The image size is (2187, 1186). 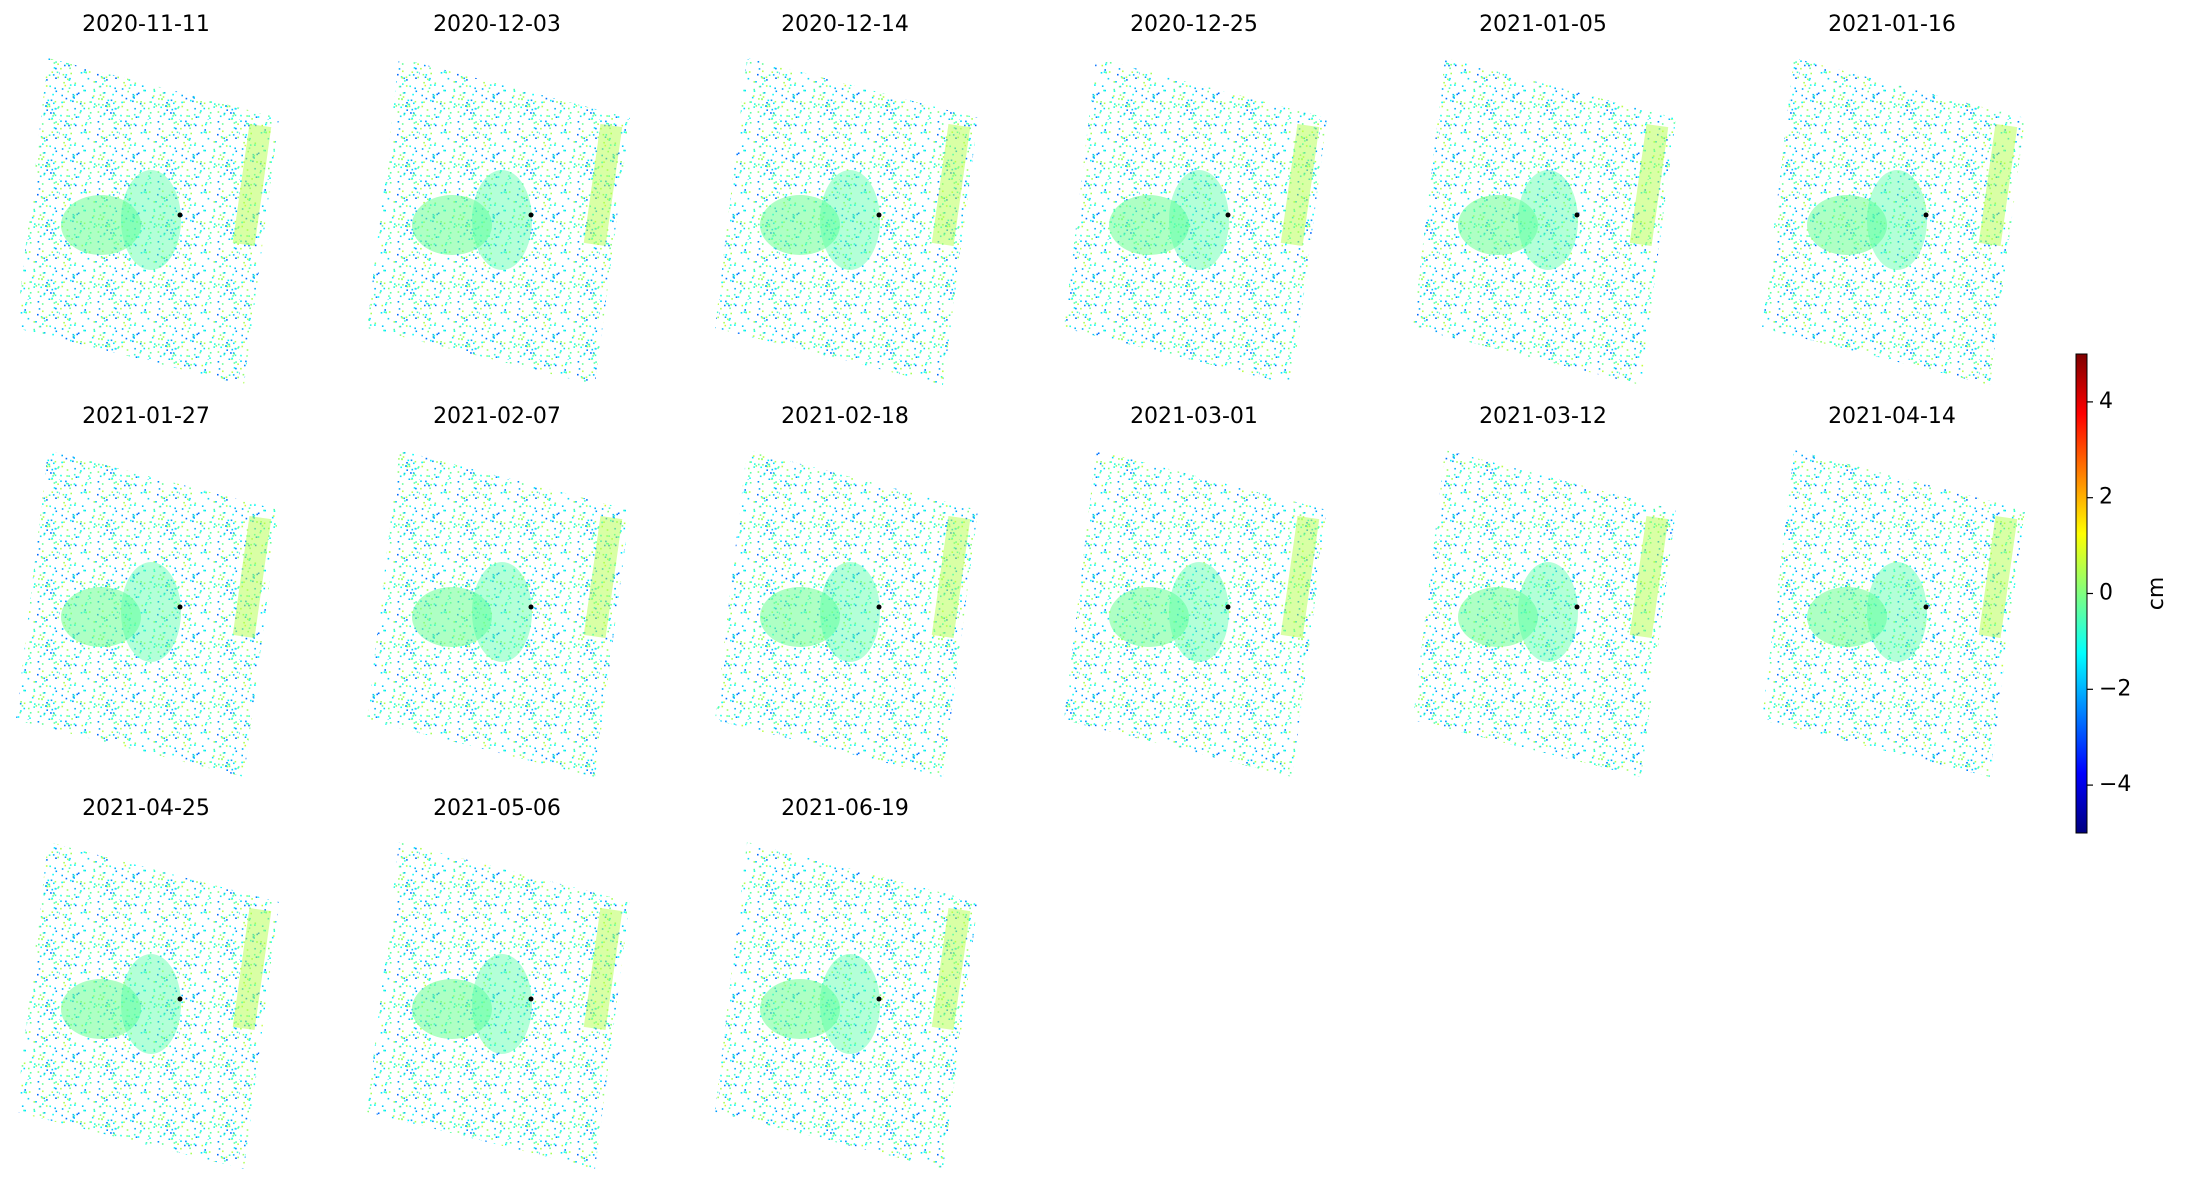 What do you see at coordinates (146, 416) in the screenshot?
I see `panel-title: 2021-01-27` at bounding box center [146, 416].